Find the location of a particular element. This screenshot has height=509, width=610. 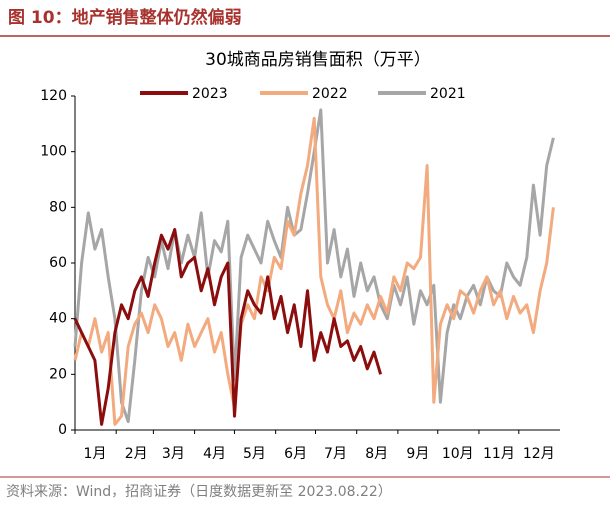

chart-title: 30城商品房销售面积（万平） is located at coordinates (318, 60).